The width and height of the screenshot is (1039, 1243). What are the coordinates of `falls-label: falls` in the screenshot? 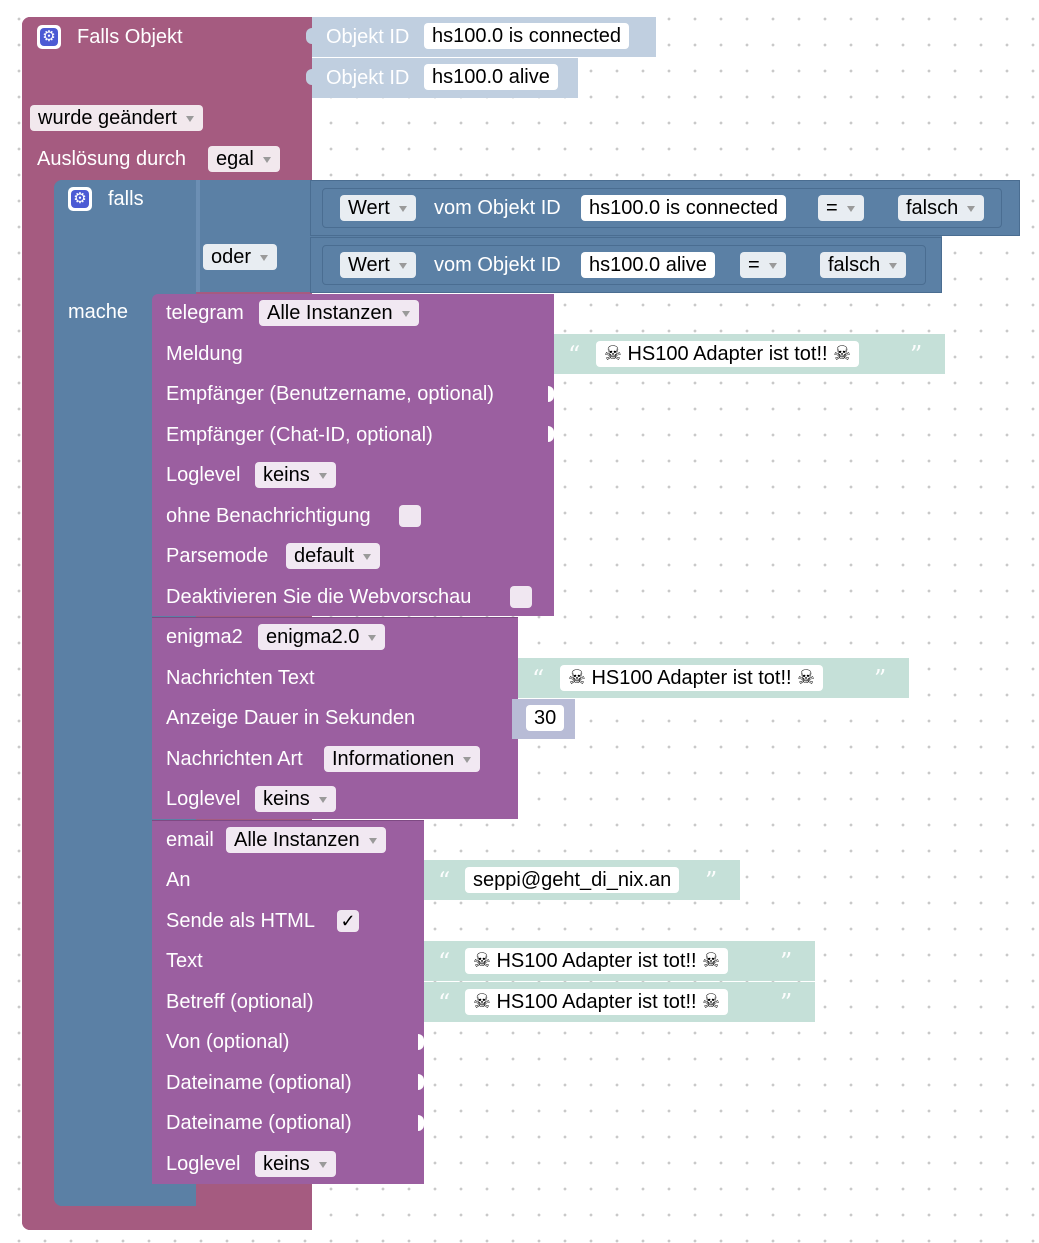 It's located at (126, 199).